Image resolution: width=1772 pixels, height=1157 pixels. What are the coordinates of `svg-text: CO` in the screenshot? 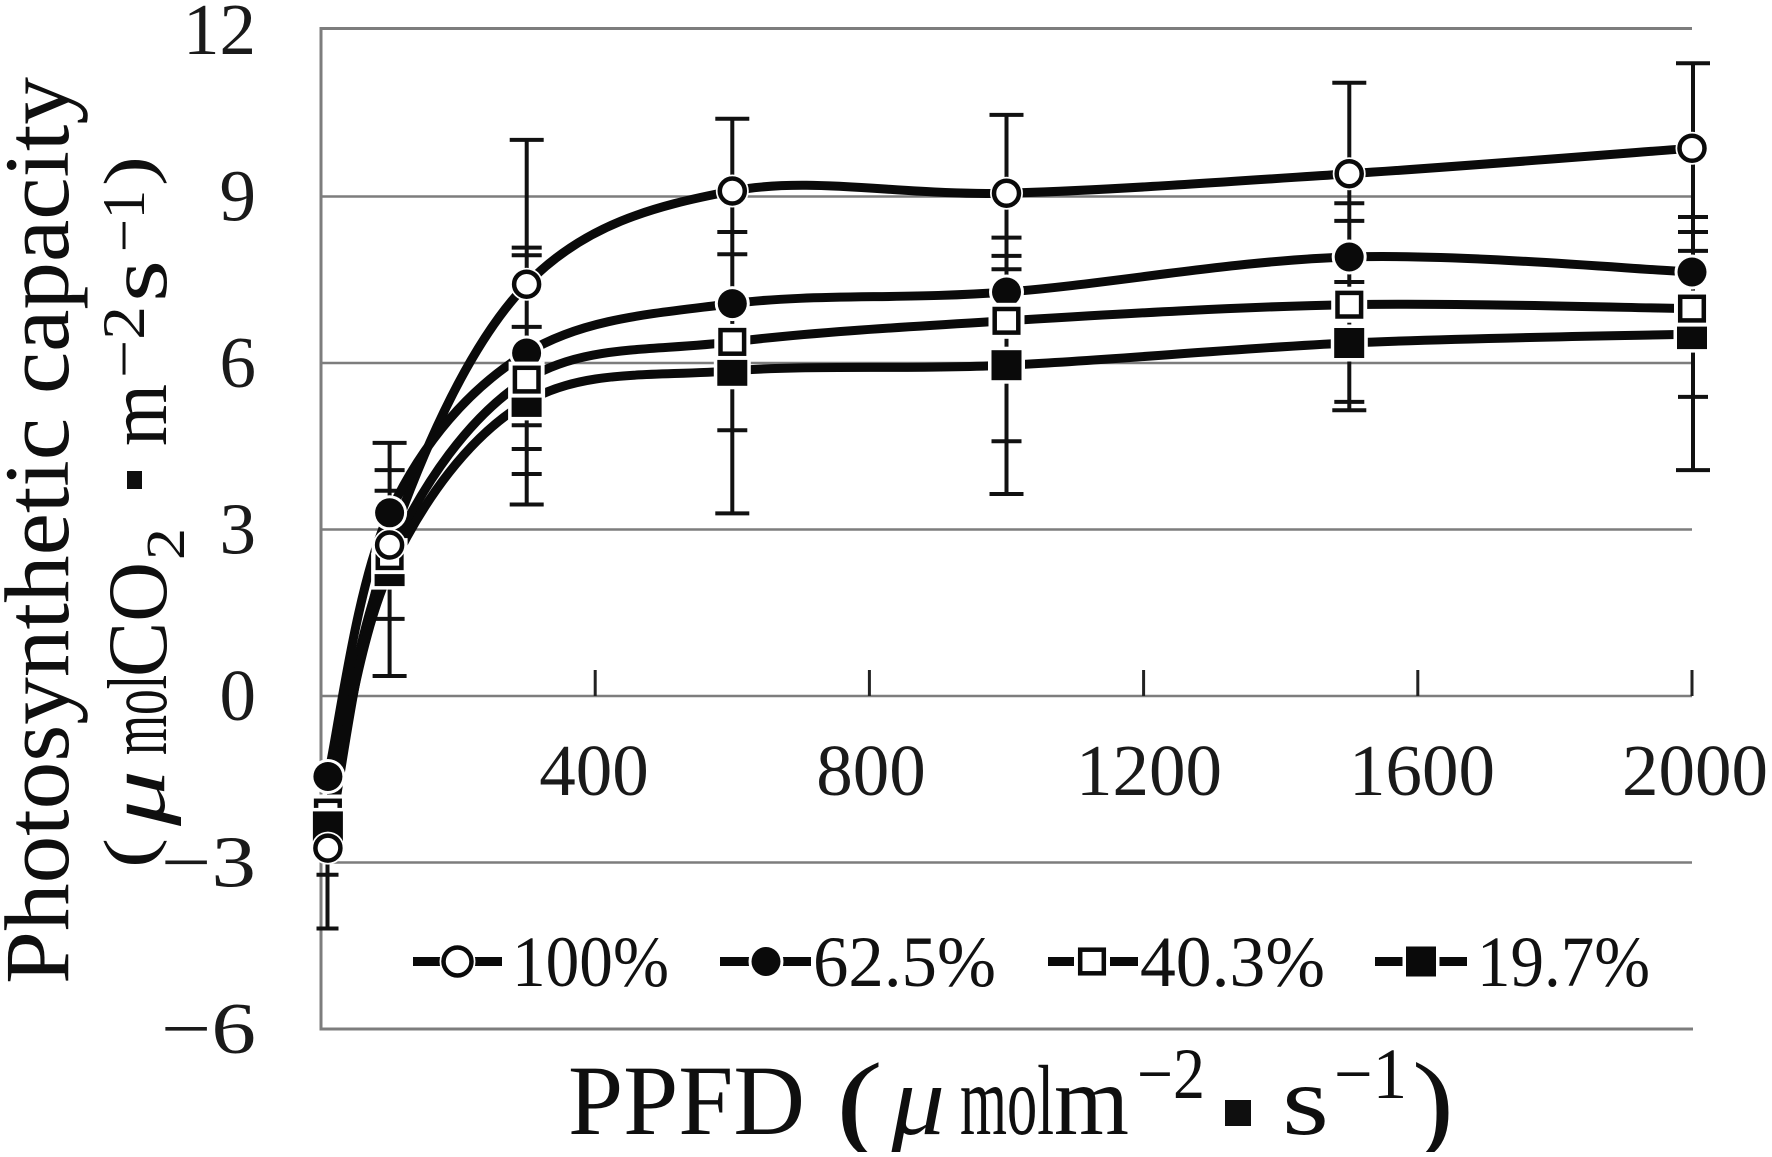 It's located at (138, 619).